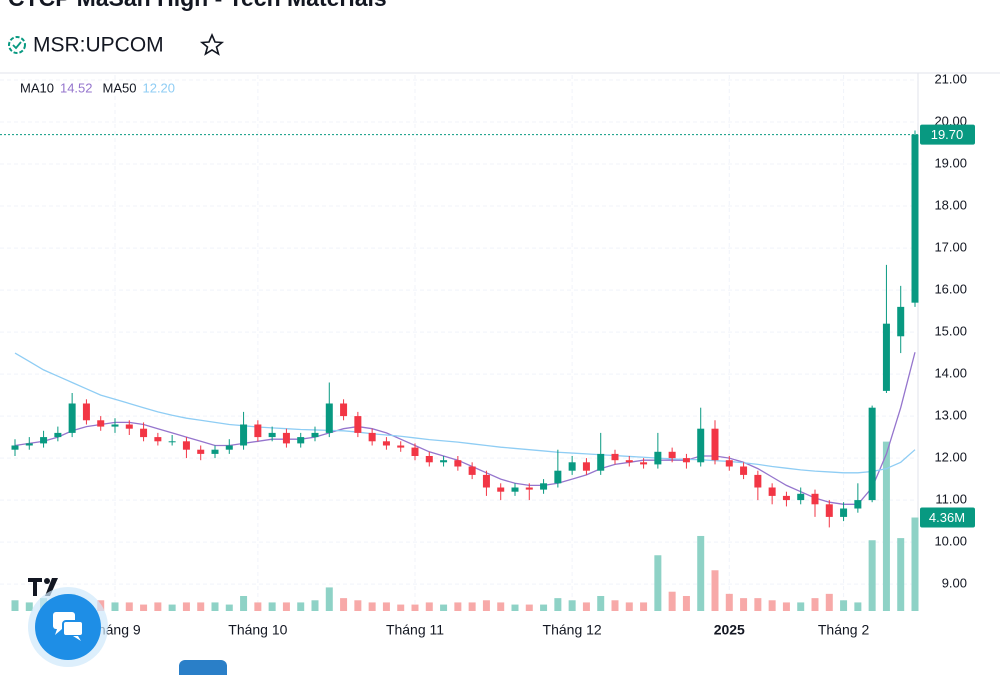 The width and height of the screenshot is (1000, 675). What do you see at coordinates (203, 667) in the screenshot?
I see `range-button: 6m` at bounding box center [203, 667].